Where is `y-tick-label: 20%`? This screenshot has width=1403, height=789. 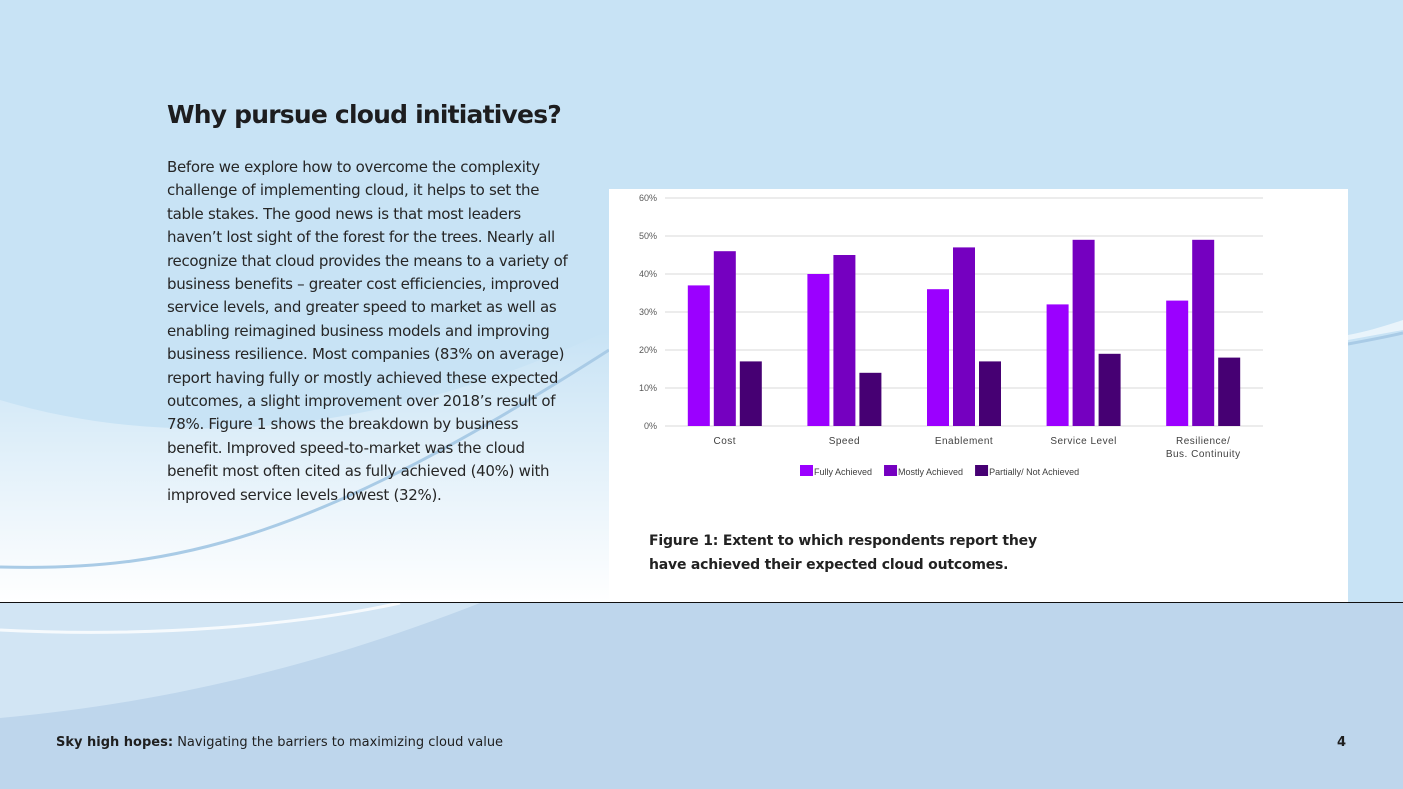 y-tick-label: 20% is located at coordinates (648, 350).